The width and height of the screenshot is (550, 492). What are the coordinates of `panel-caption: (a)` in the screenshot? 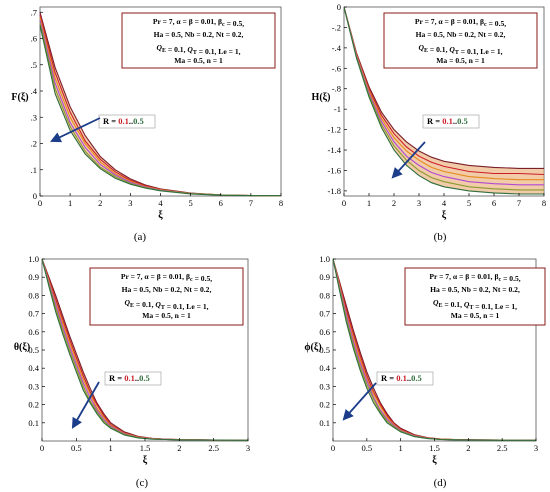 It's located at (140, 237).